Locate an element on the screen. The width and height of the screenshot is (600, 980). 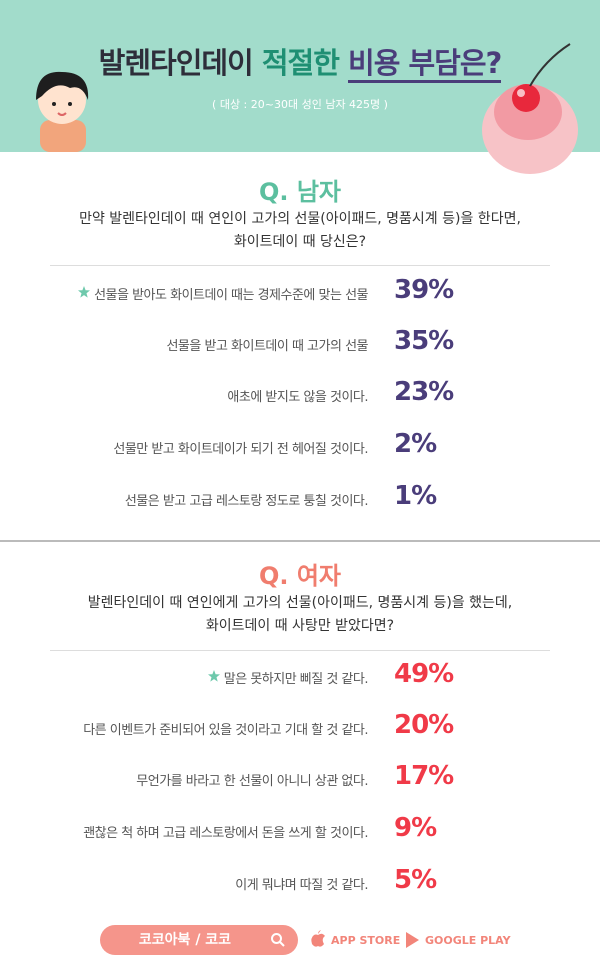
title-part: 적절한 is located at coordinates (300, 63).